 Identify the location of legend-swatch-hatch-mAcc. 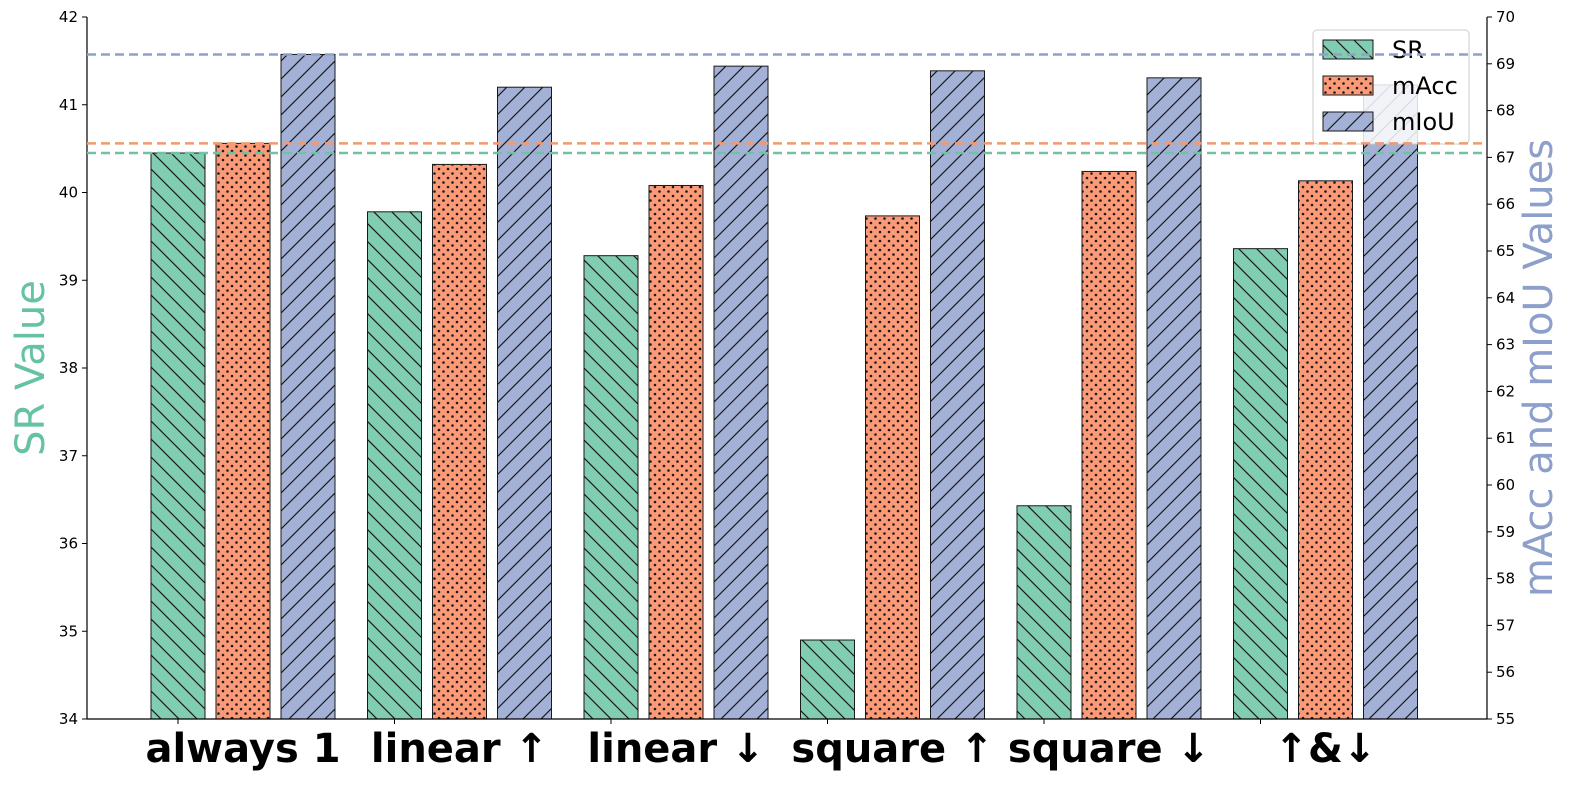
(1348, 85).